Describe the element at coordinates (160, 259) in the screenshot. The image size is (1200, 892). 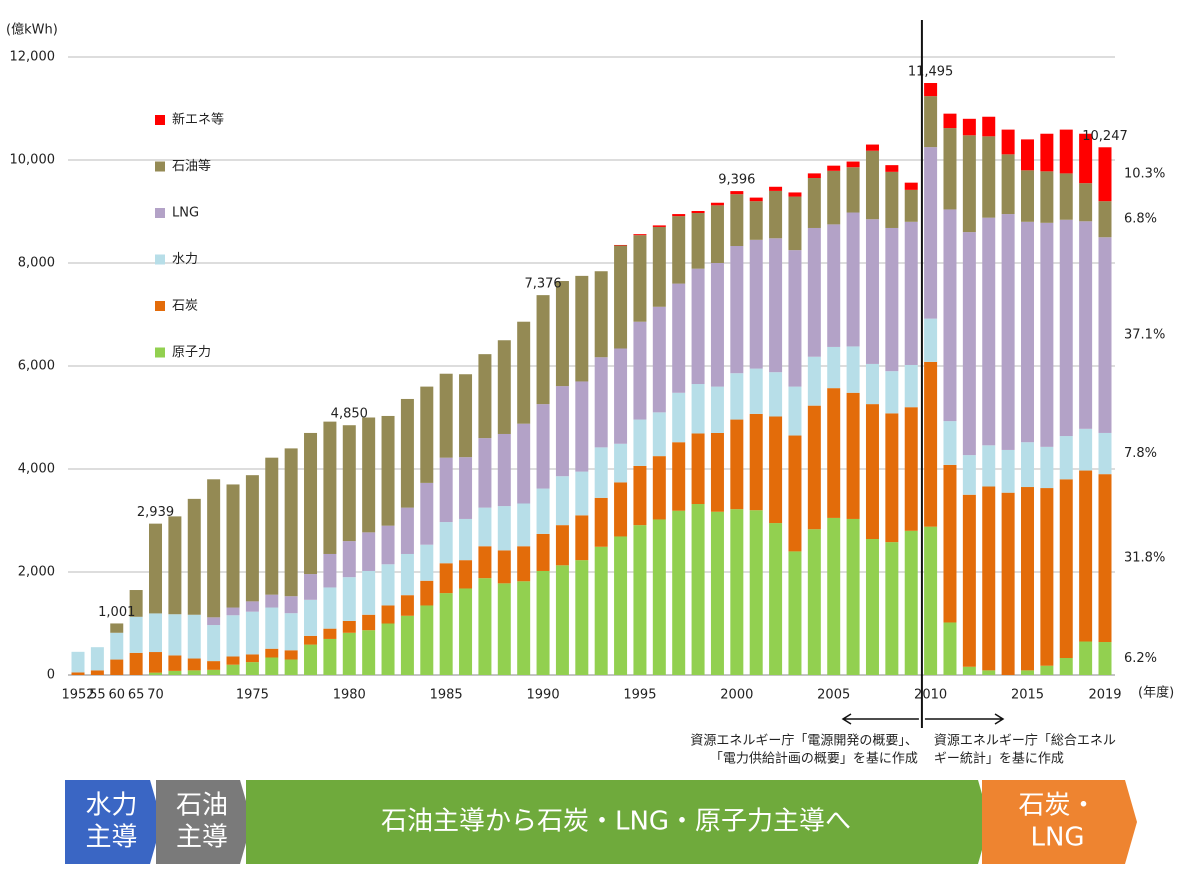
I see `legend-swatch` at that location.